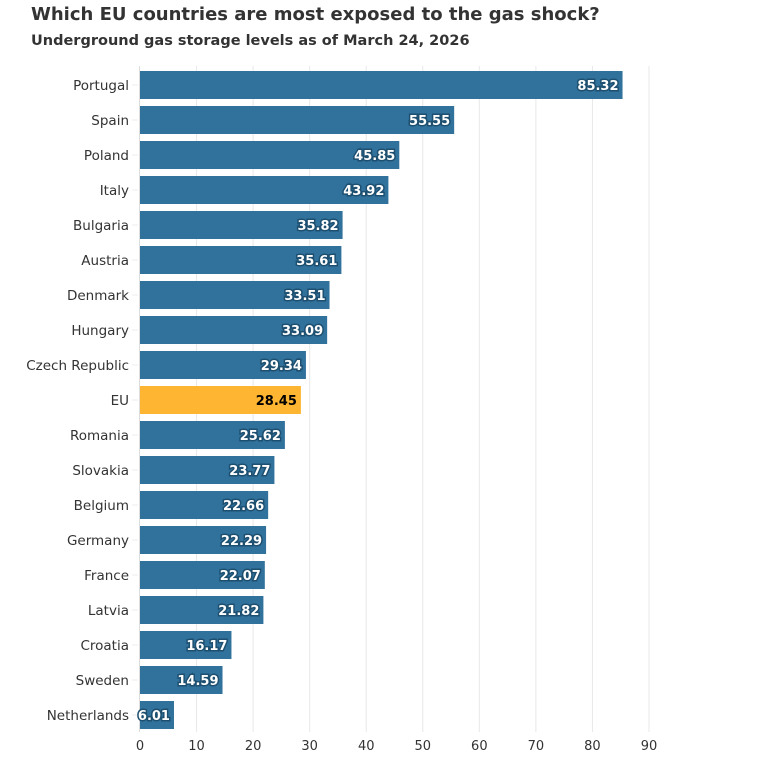 Image resolution: width=772 pixels, height=758 pixels. What do you see at coordinates (110, 121) in the screenshot?
I see `category-label: Spain` at bounding box center [110, 121].